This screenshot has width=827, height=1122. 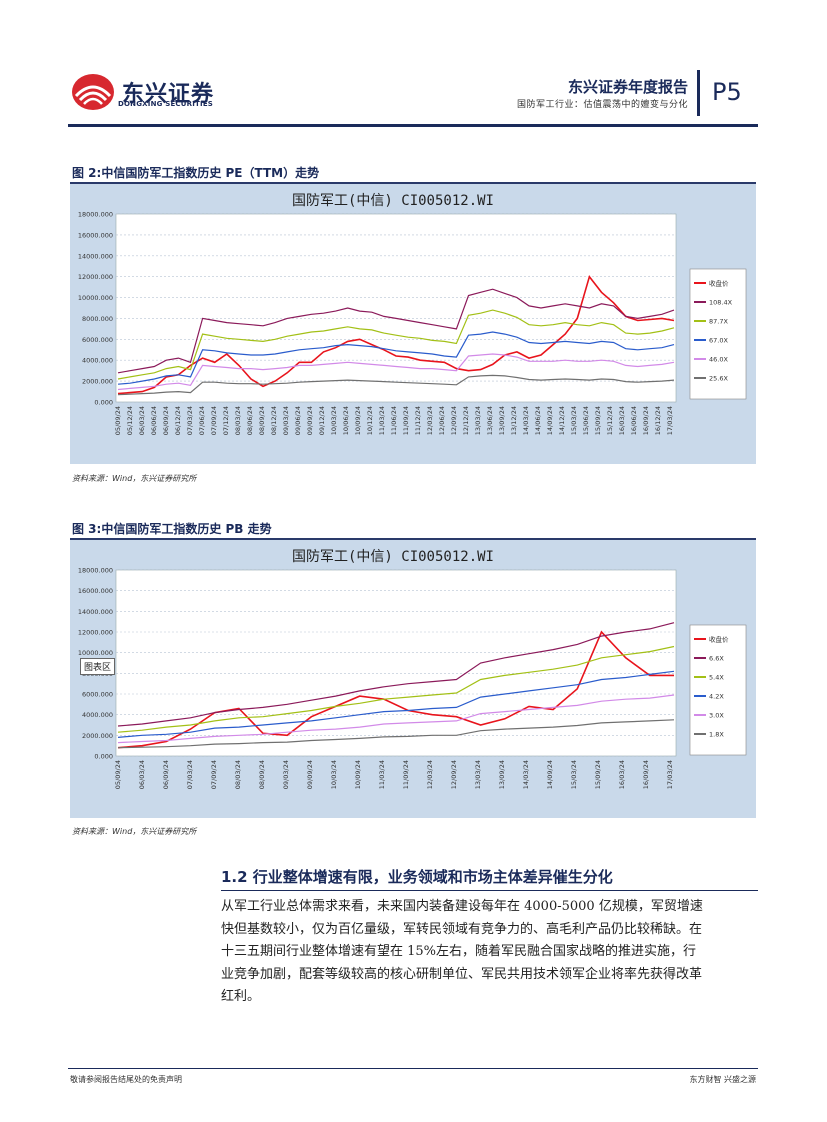 I want to click on chart-title-band, so click(x=413, y=199).